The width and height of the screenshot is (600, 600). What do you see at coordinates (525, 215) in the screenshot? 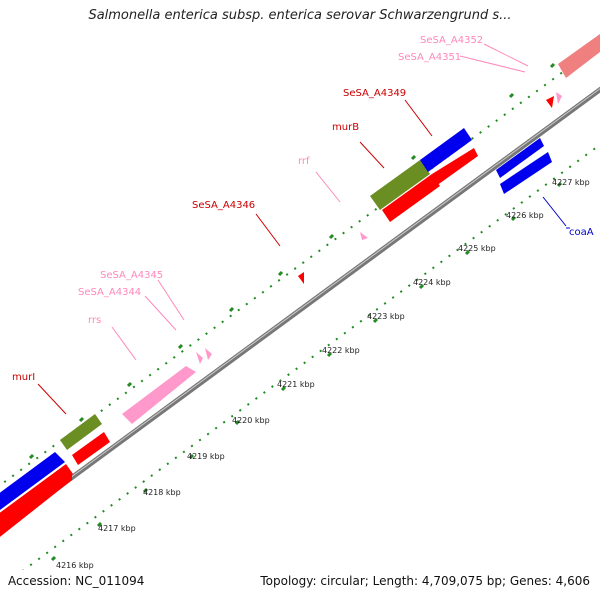
I see `tick-label: 4226 kbp` at bounding box center [525, 215].